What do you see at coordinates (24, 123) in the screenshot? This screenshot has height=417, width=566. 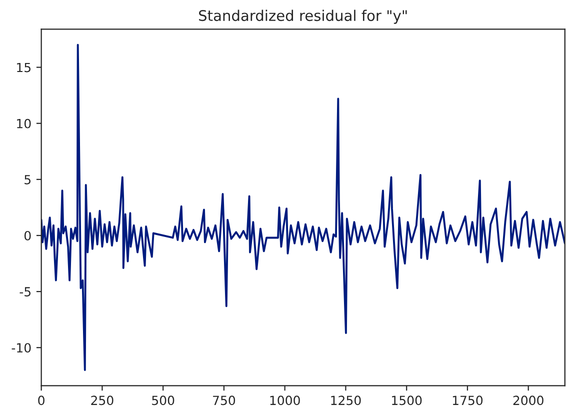 I see `y-tick-label: 10` at bounding box center [24, 123].